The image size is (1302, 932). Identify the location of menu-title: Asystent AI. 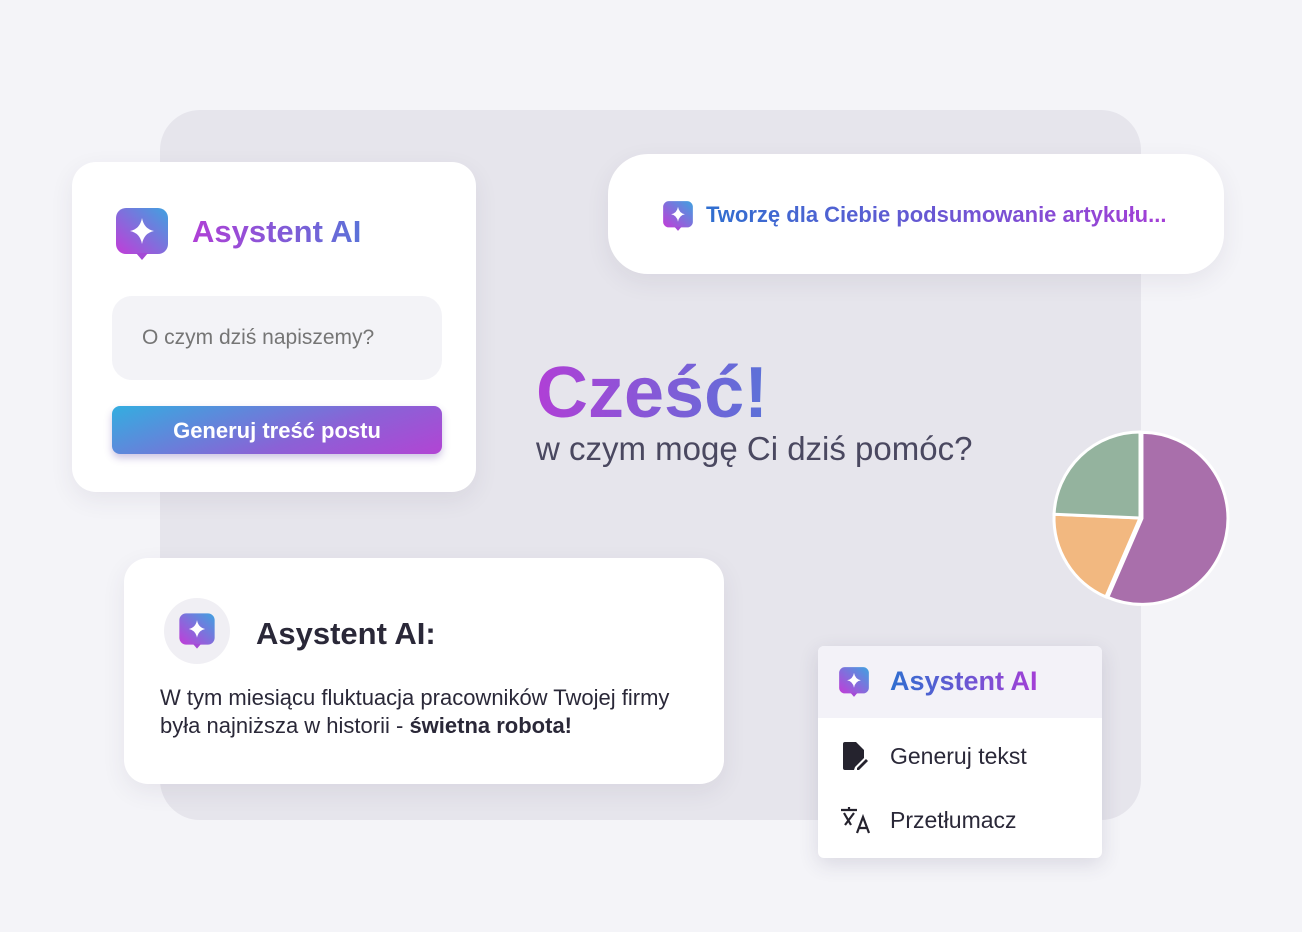
(964, 681).